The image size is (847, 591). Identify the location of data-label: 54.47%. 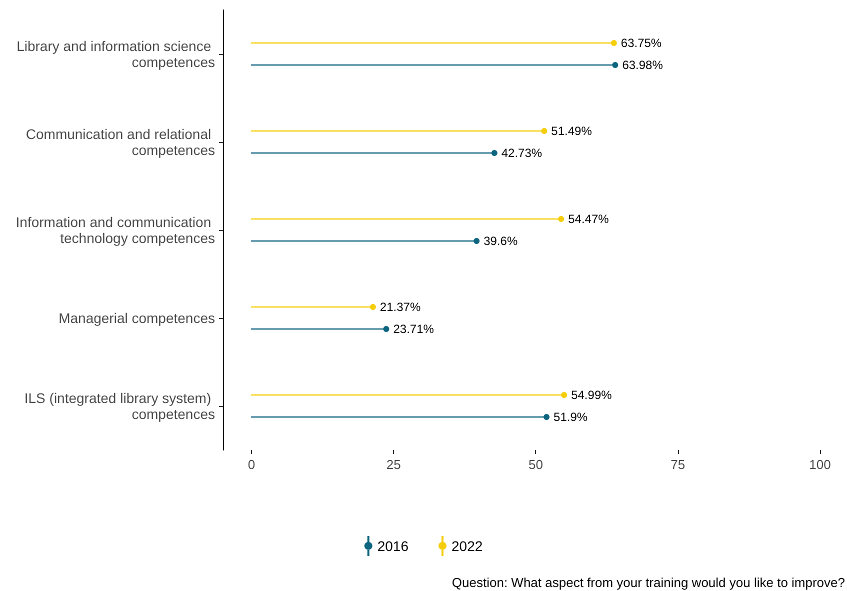
(589, 219).